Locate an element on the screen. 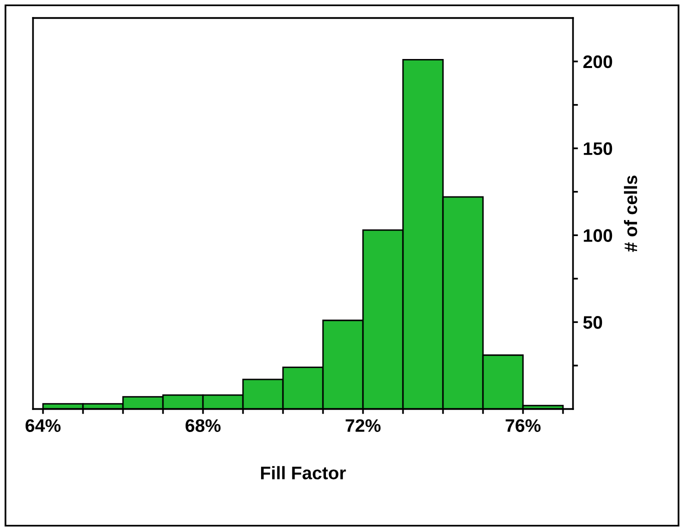 This screenshot has width=684, height=531. y-tick-label: 200 is located at coordinates (597, 61).